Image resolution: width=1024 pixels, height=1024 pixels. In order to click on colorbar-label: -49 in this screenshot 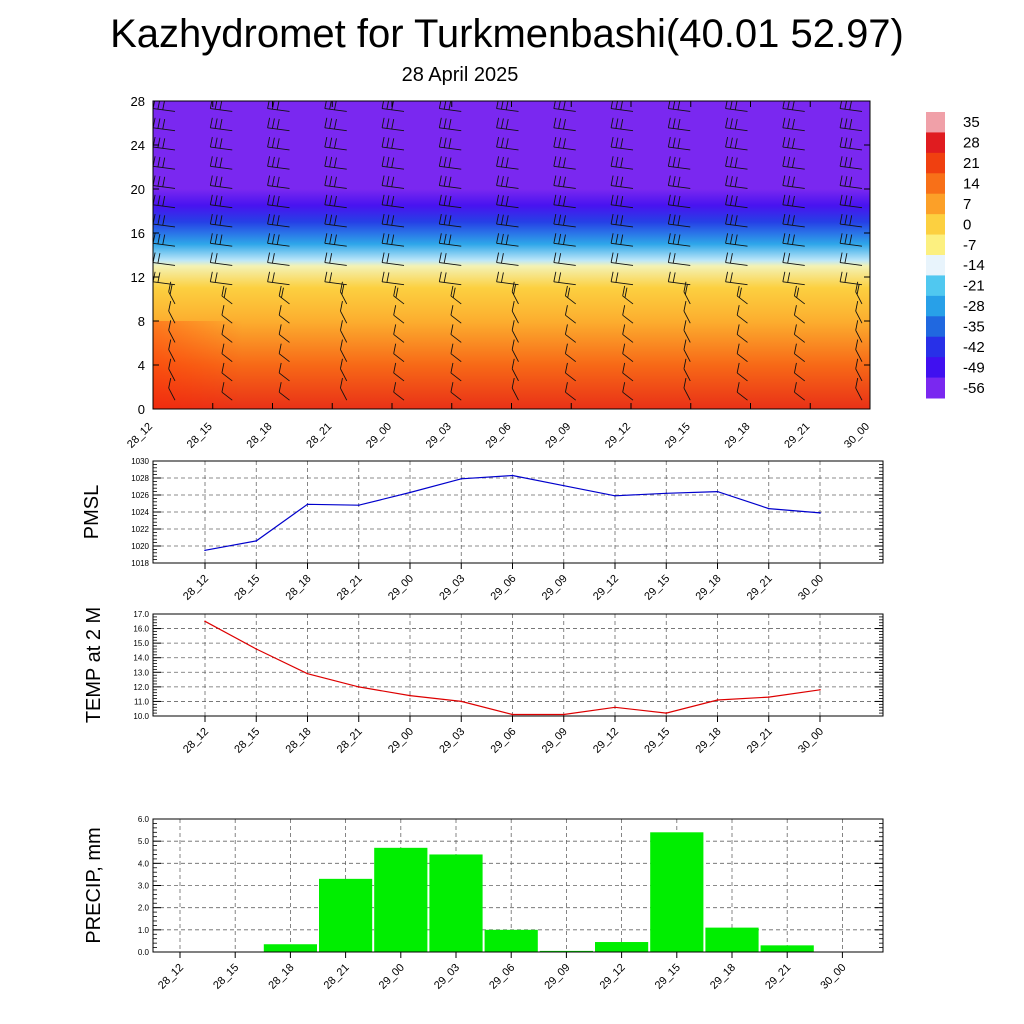, I will do `click(974, 367)`.